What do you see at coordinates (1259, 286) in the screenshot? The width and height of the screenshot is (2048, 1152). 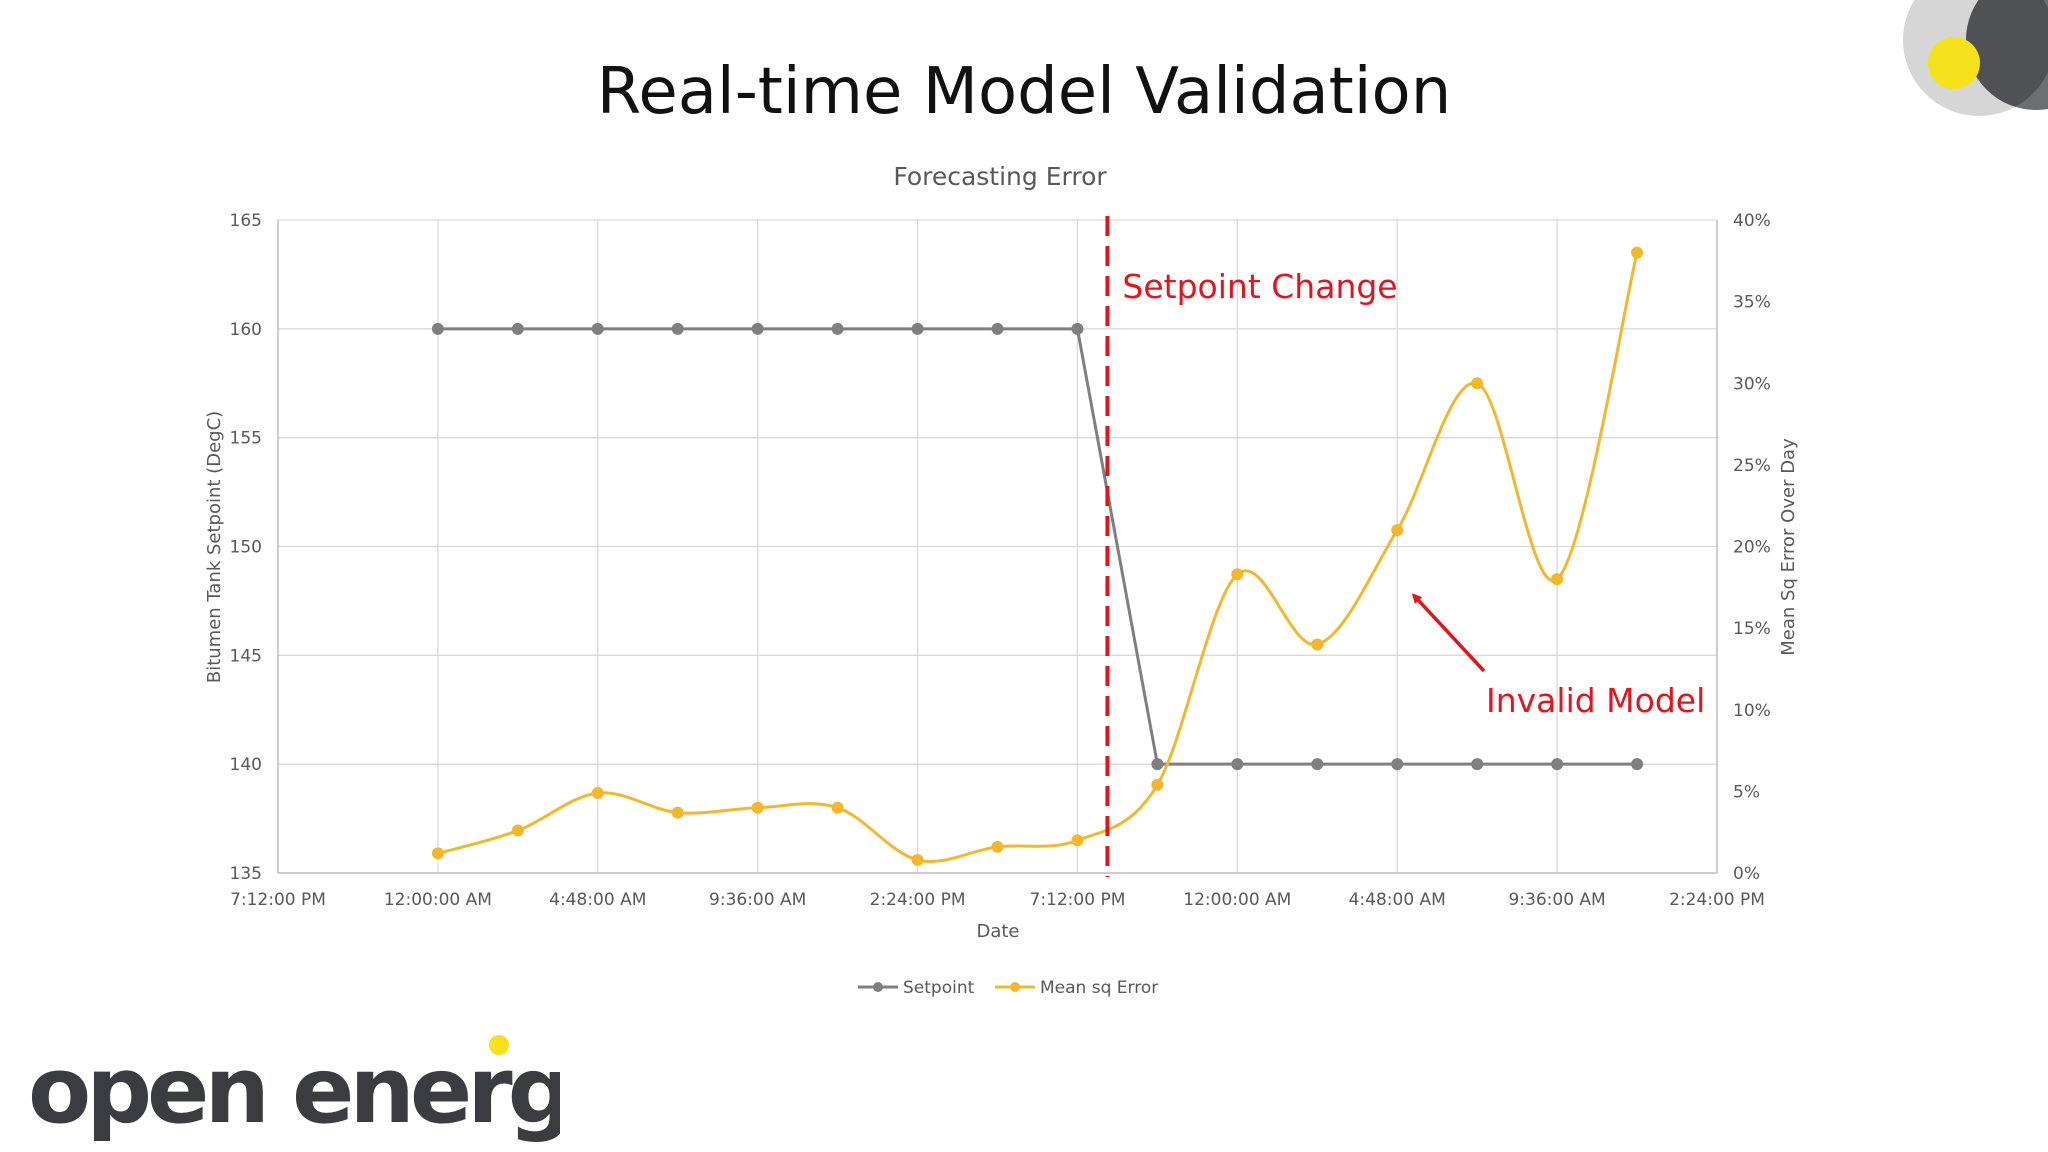 I see `setpoint-change-label: Setpoint Change` at bounding box center [1259, 286].